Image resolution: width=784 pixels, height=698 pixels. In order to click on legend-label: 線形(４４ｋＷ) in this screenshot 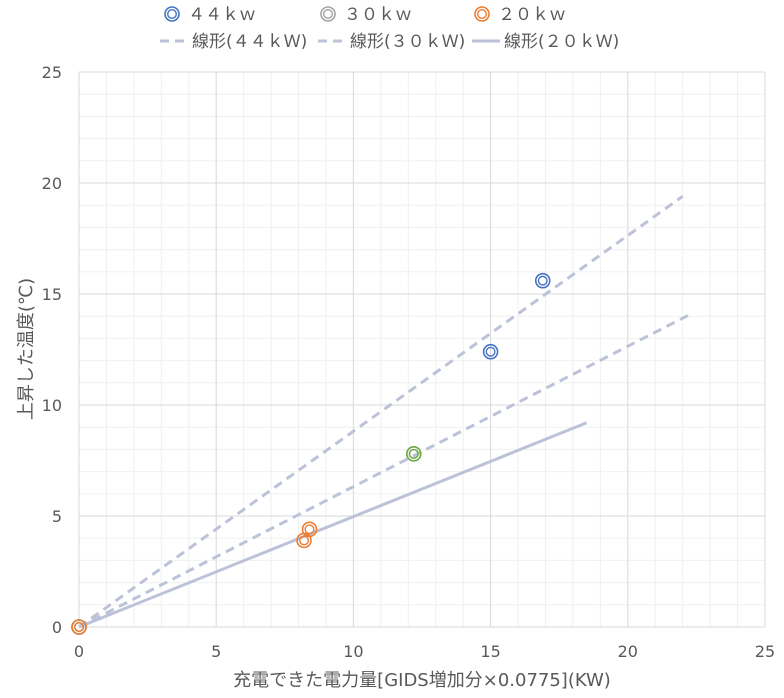, I will do `click(249, 42)`.